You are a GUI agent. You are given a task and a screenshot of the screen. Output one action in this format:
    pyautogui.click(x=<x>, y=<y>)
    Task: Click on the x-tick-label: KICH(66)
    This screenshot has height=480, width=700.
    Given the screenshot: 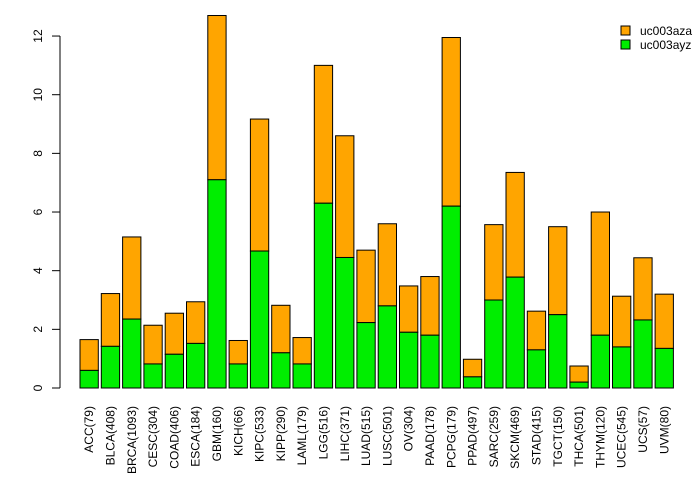 What is the action you would take?
    pyautogui.click(x=238, y=431)
    